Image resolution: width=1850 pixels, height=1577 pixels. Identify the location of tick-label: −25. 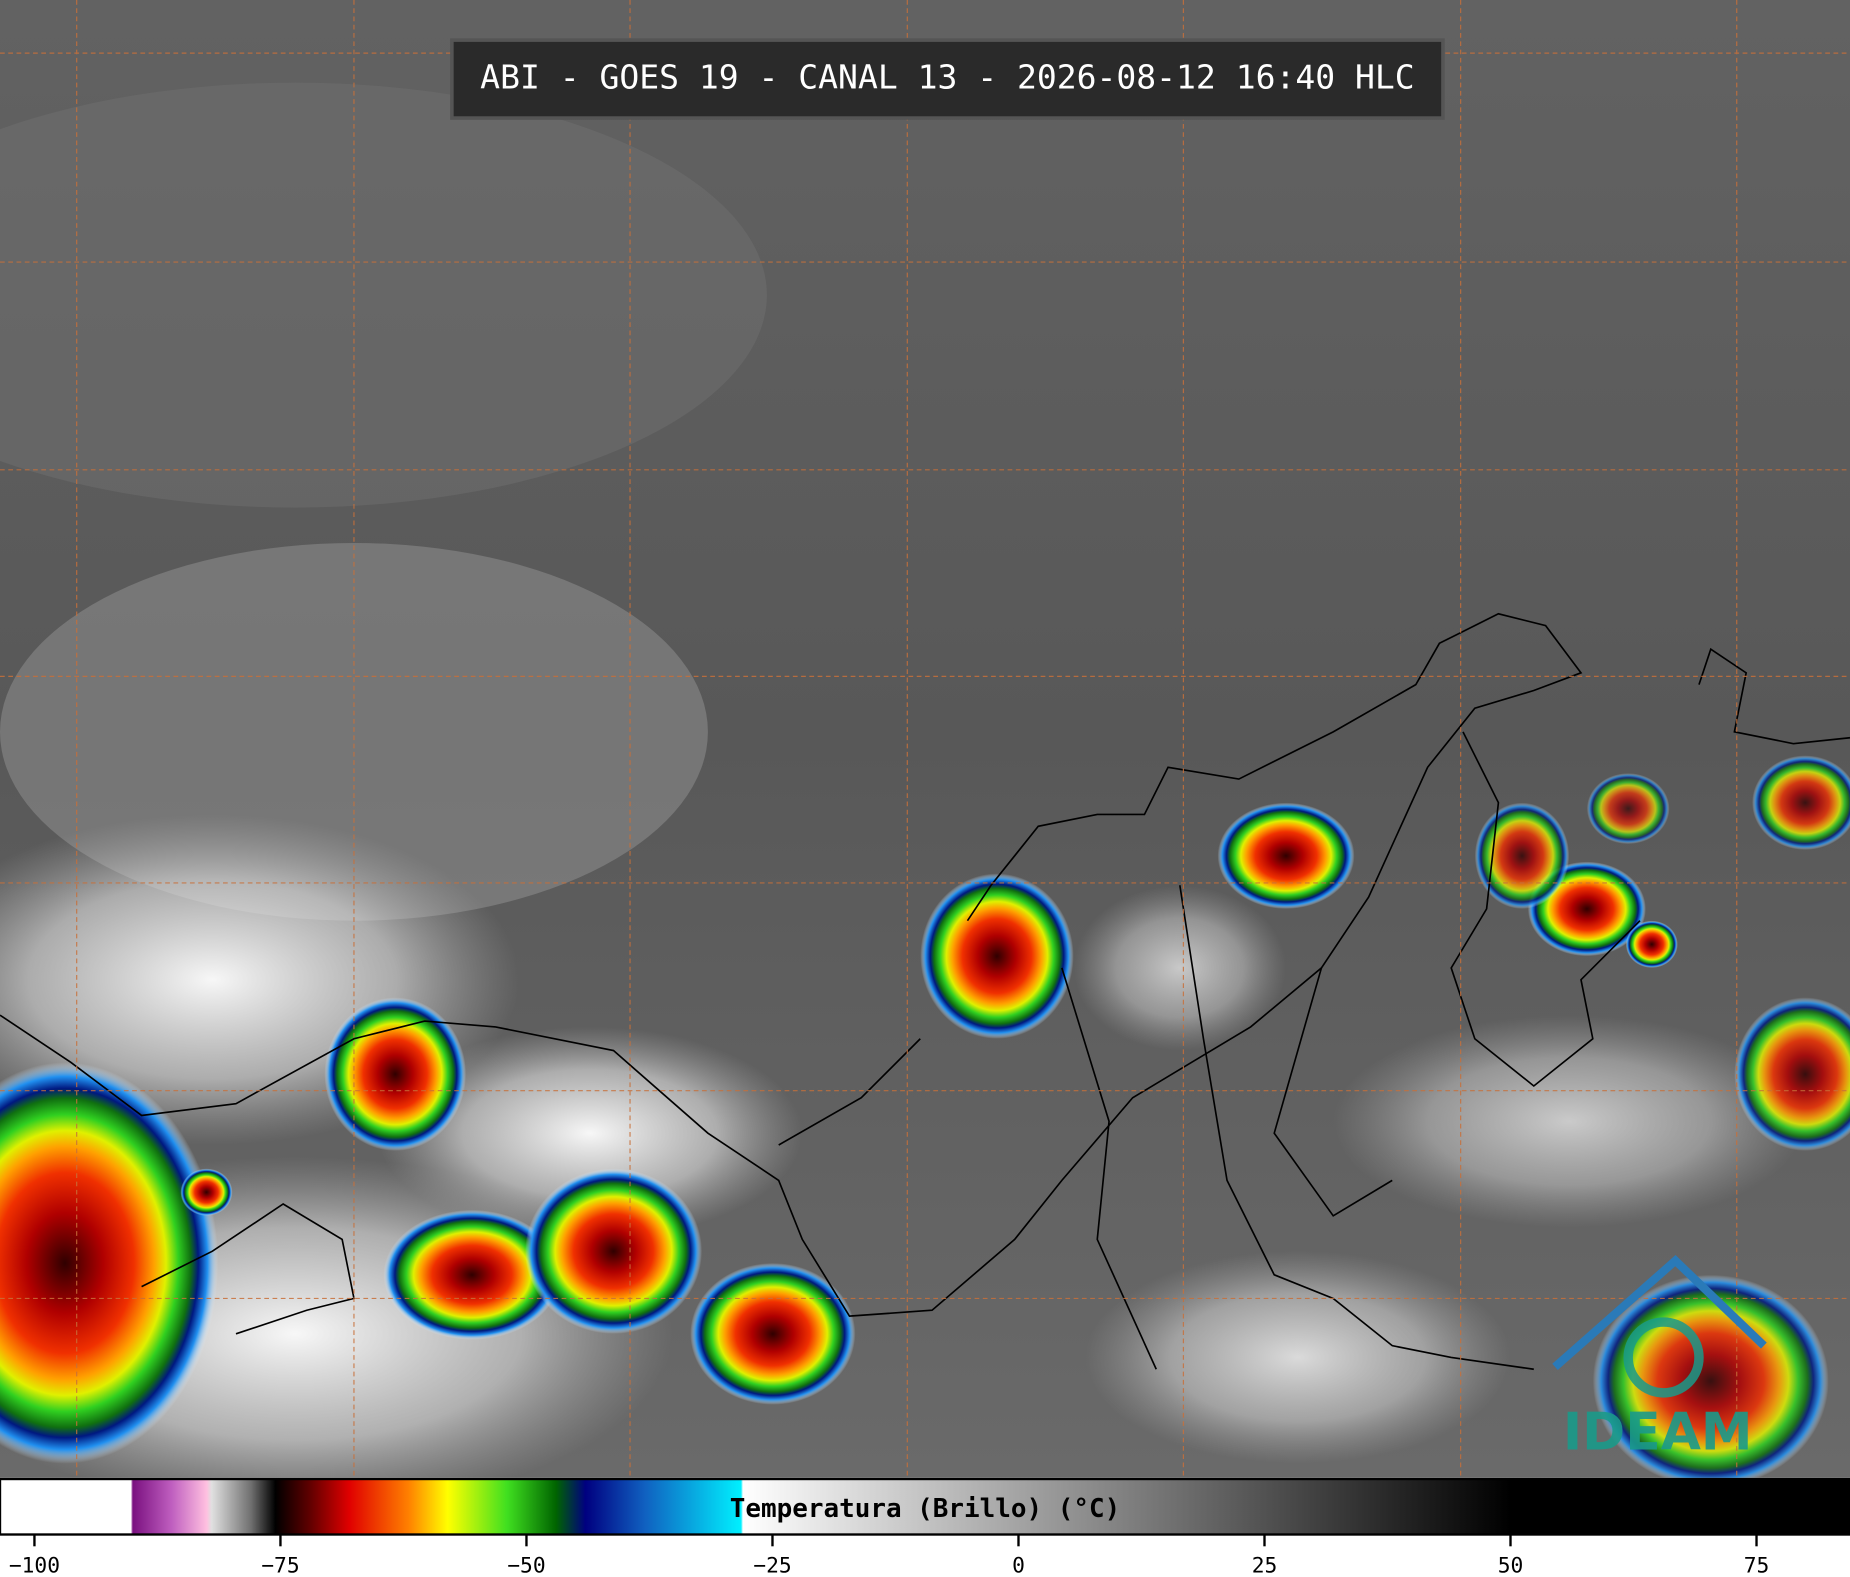
(772, 1565).